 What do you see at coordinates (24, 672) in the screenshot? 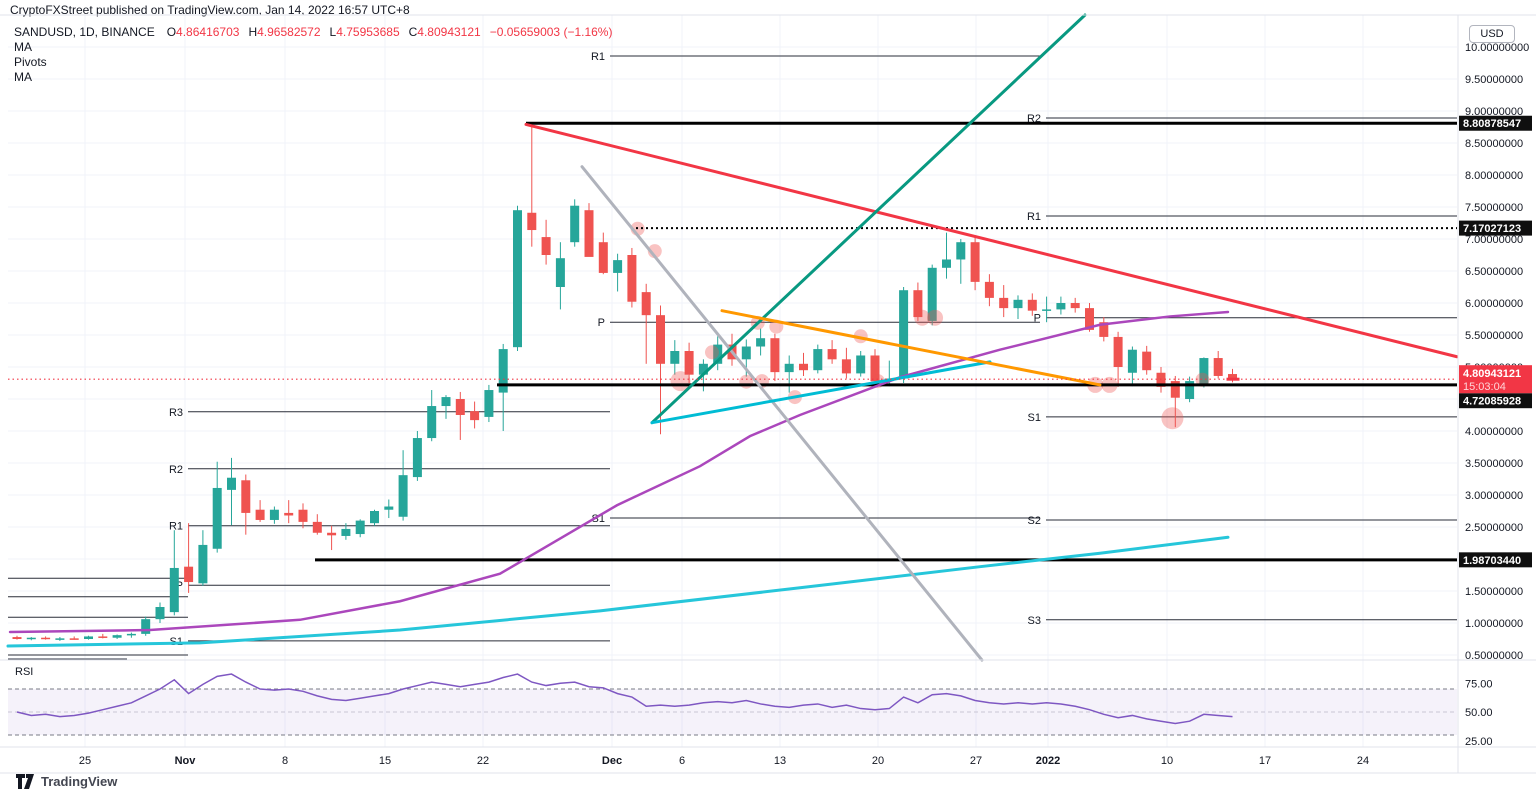
I see `rsi-indicator-label: RSI` at bounding box center [24, 672].